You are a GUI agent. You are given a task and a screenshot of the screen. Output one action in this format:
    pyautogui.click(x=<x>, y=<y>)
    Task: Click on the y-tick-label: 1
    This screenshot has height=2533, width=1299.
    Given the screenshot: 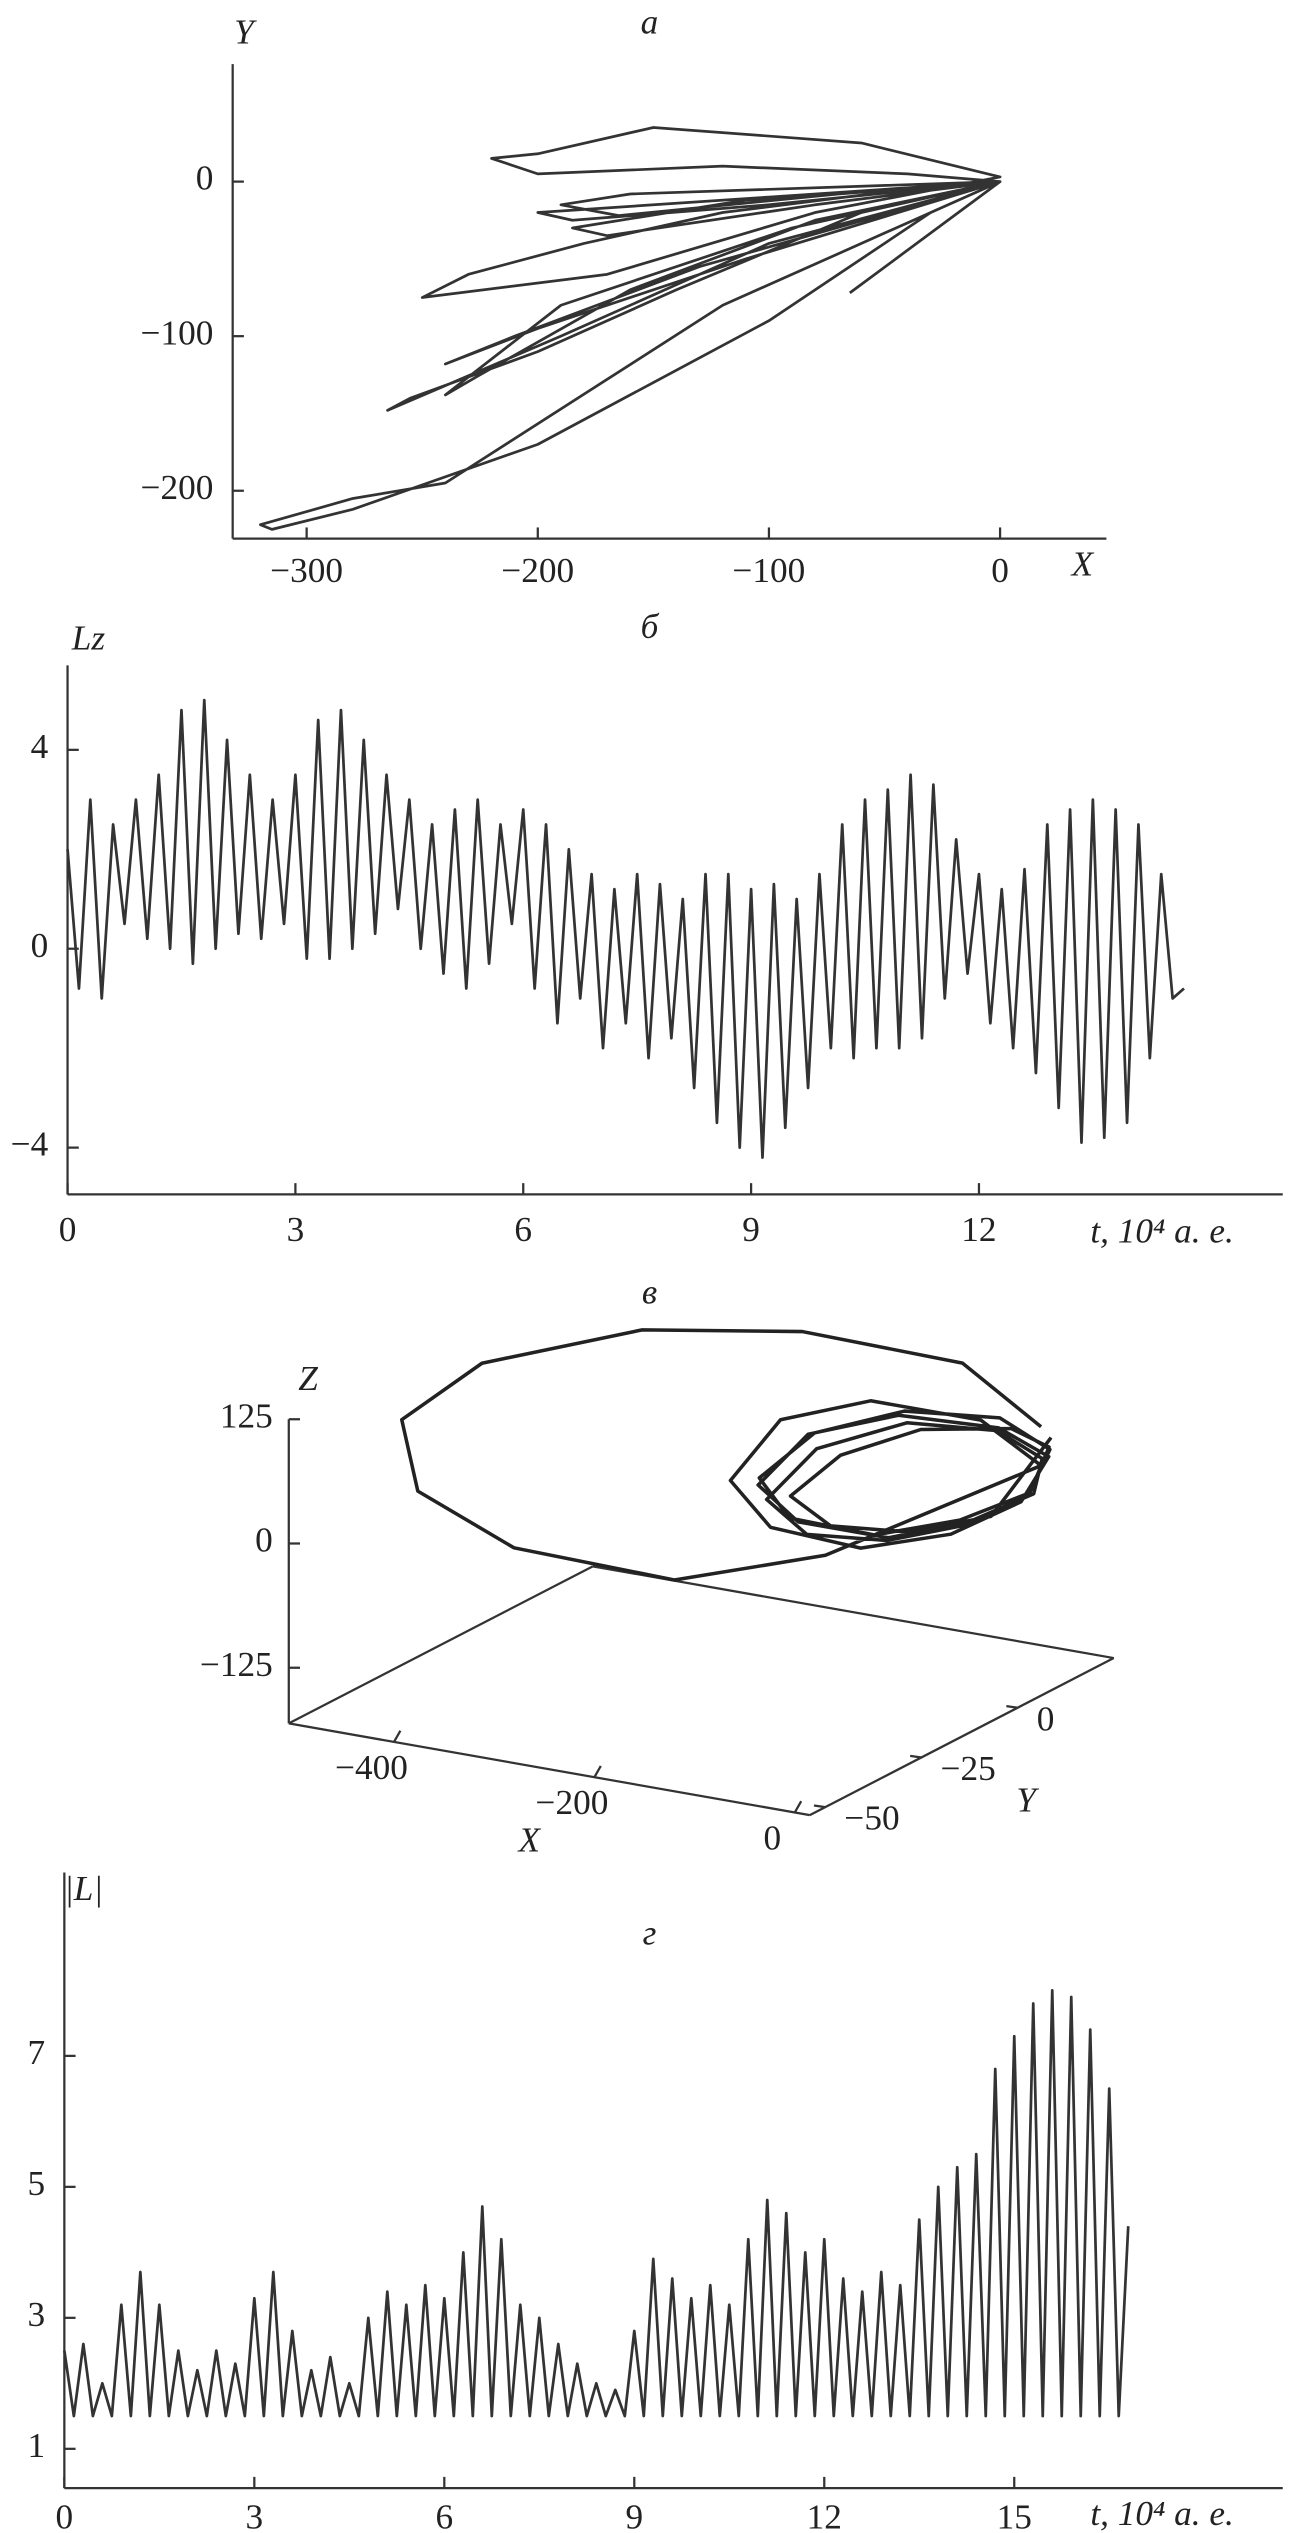 What is the action you would take?
    pyautogui.click(x=36, y=2445)
    